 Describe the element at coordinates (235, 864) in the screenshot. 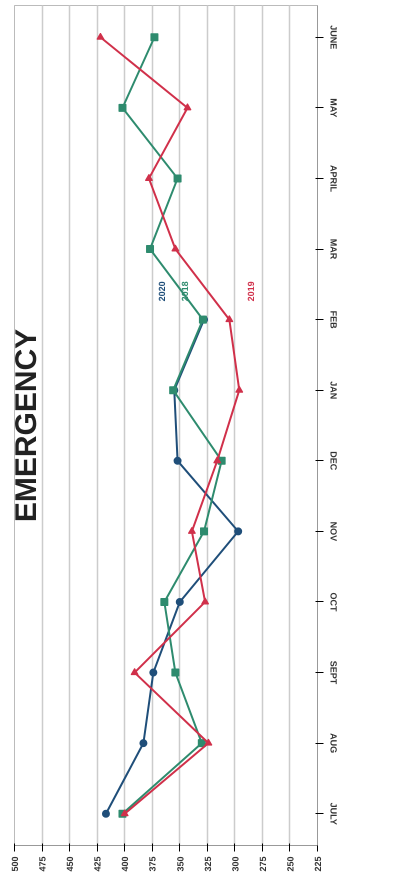

I see `x-tick-label: 300` at that location.